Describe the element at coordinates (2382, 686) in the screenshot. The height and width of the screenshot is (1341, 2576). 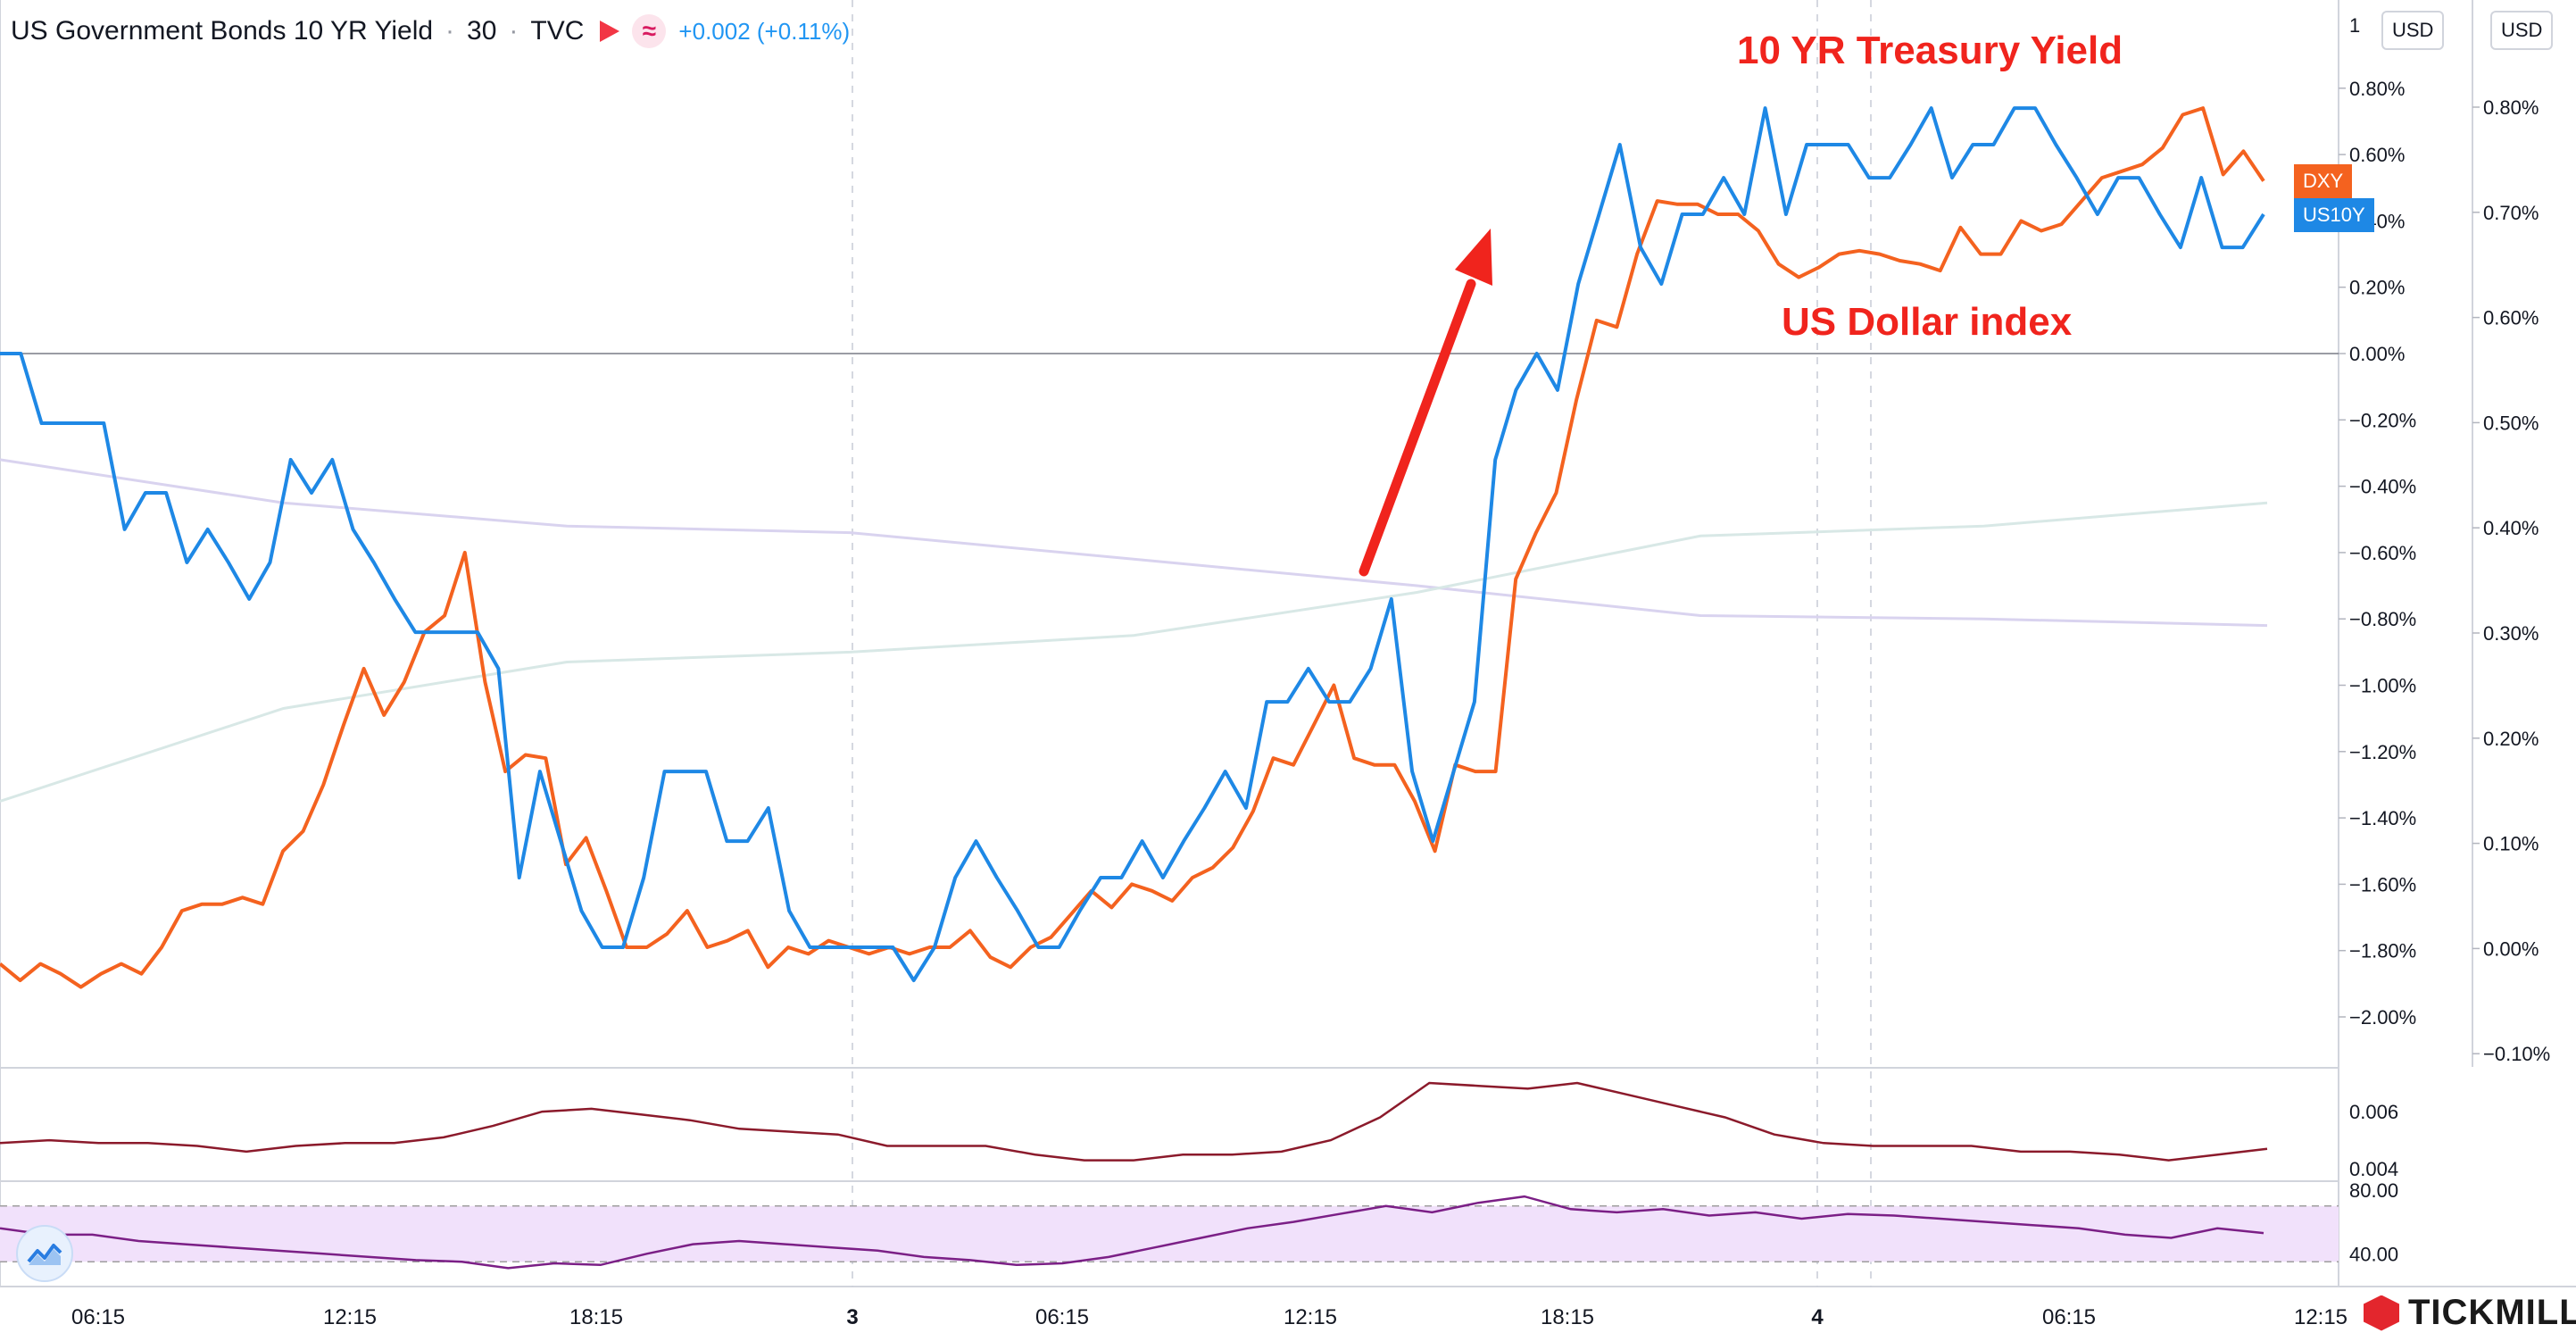
I see `y-tick-label: −1.00%` at that location.